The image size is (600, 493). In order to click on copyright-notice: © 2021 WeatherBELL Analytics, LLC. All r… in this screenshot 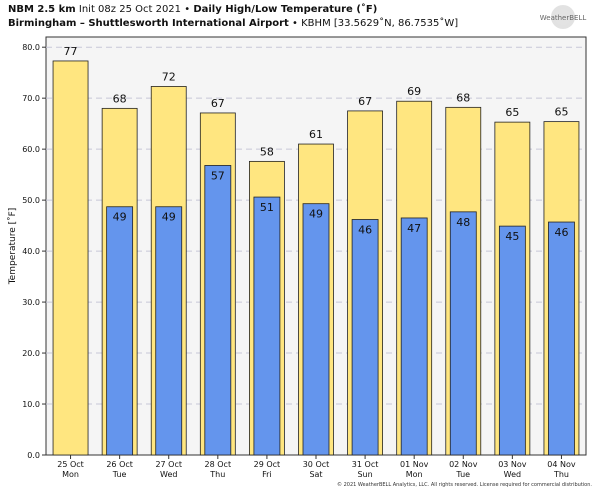, I will do `click(464, 485)`.